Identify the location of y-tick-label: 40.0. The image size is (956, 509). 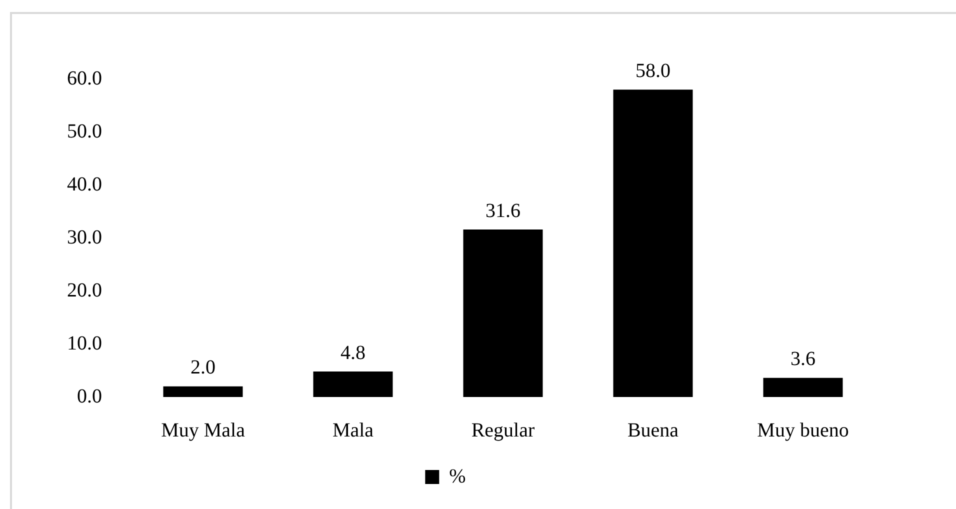
(84, 184).